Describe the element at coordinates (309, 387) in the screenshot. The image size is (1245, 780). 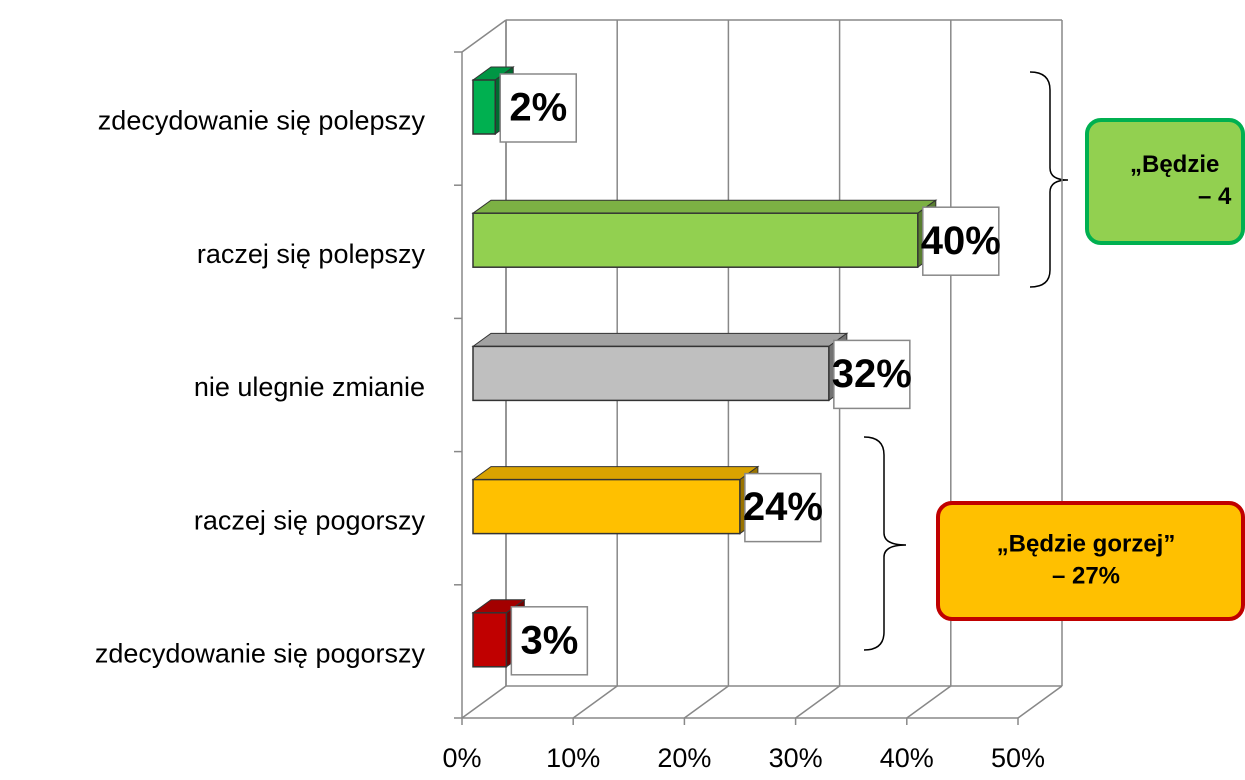
I see `category-label: nie ulegnie zmianie` at that location.